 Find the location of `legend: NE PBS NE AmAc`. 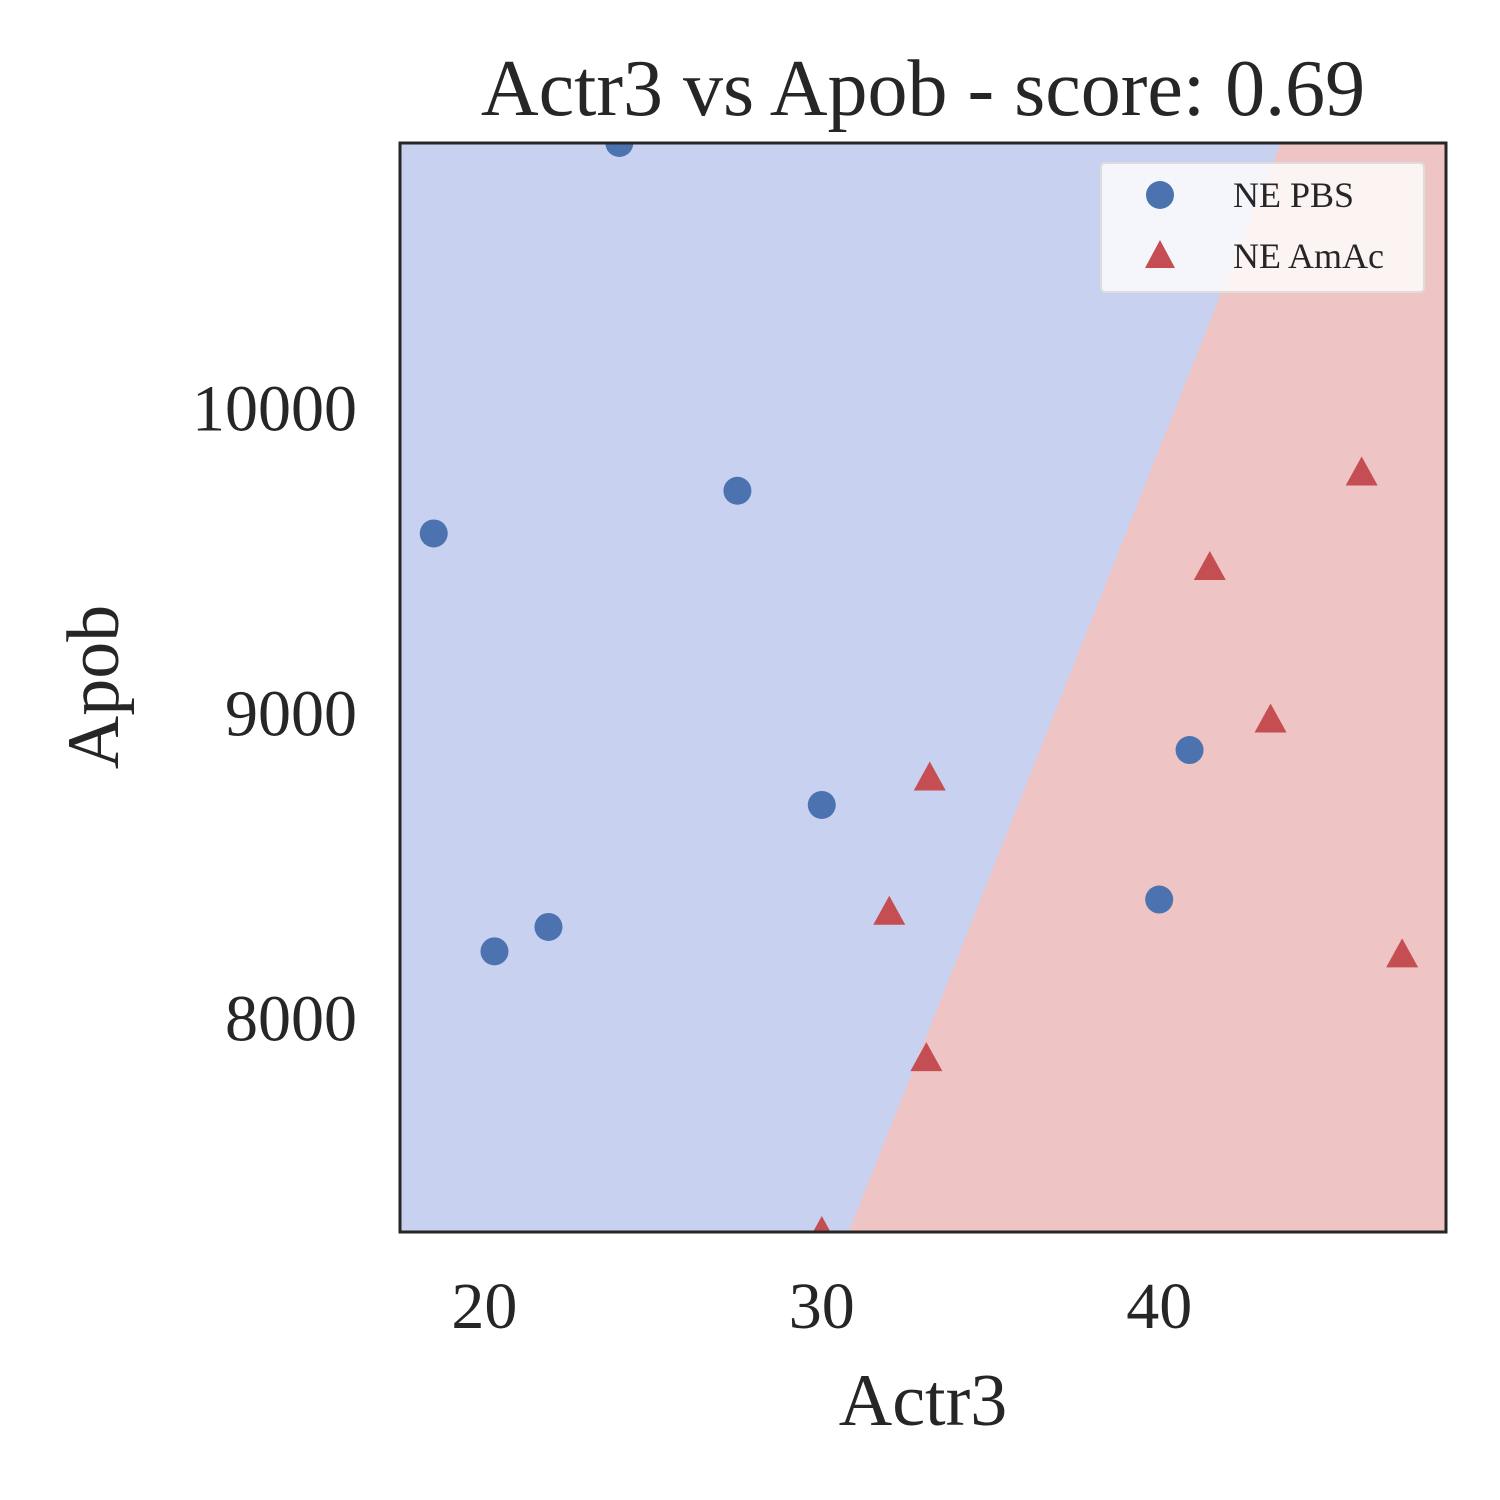

legend: NE PBS NE AmAc is located at coordinates (1262, 227).